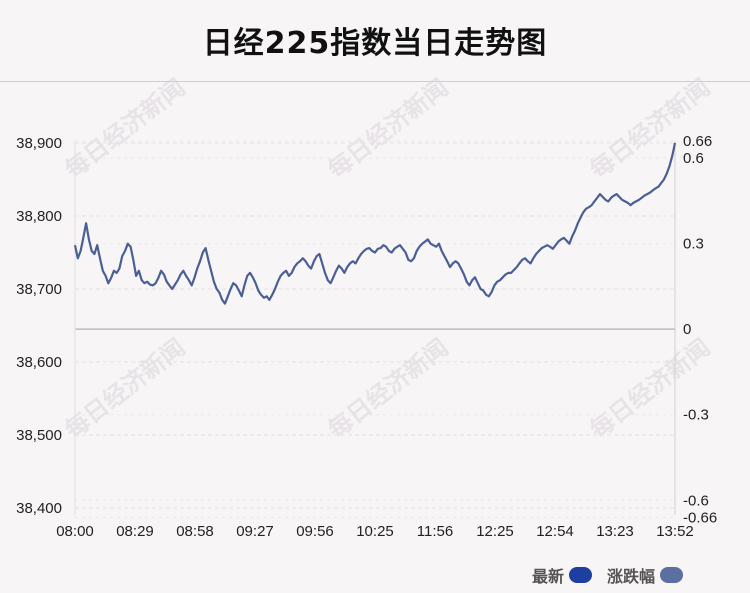 This screenshot has height=593, width=750. Describe the element at coordinates (39, 216) in the screenshot. I see `left-tick-label: 38,800` at that location.